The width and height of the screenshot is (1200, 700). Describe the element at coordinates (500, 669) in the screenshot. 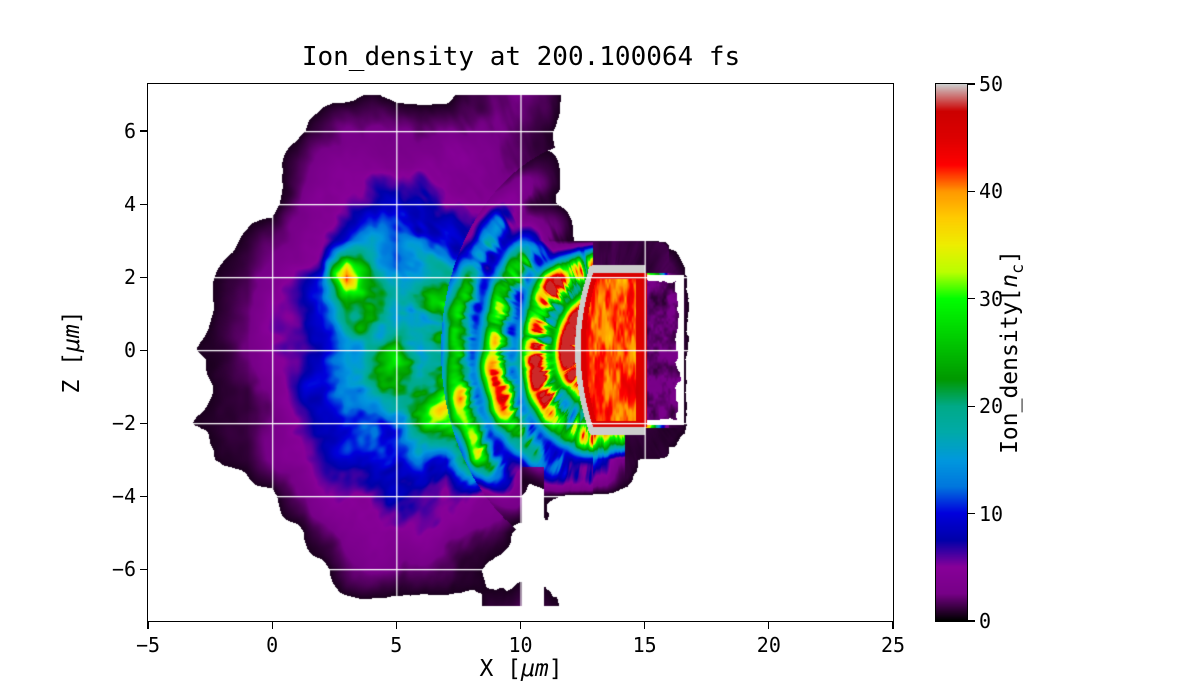

I see `x-axis-label-prefix: X [` at that location.